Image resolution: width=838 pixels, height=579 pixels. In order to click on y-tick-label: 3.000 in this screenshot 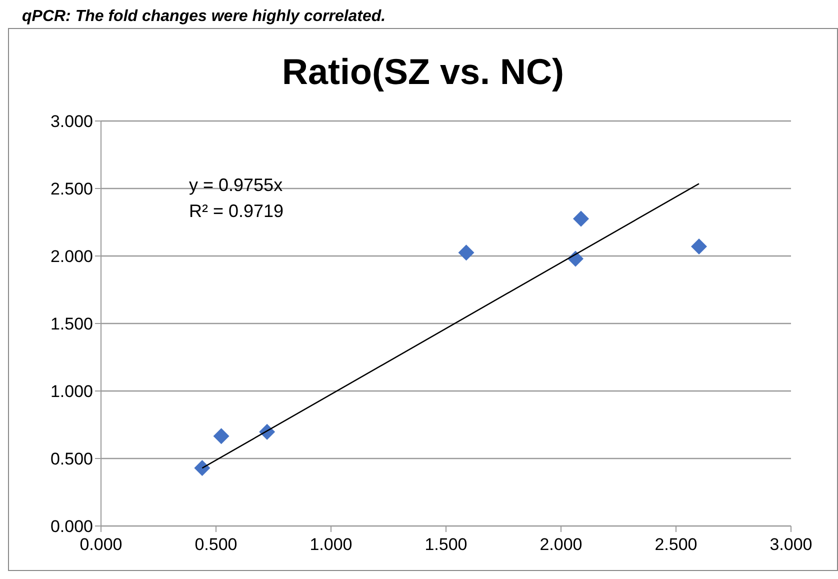, I will do `click(71, 122)`.